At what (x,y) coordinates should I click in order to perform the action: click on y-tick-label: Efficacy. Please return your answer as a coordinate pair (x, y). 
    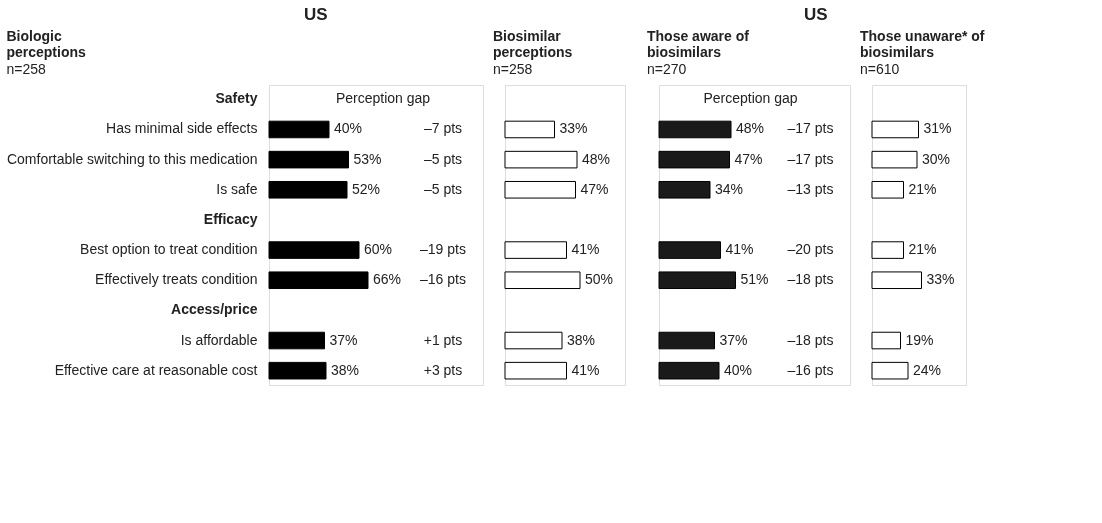
    Looking at the image, I should click on (230, 218).